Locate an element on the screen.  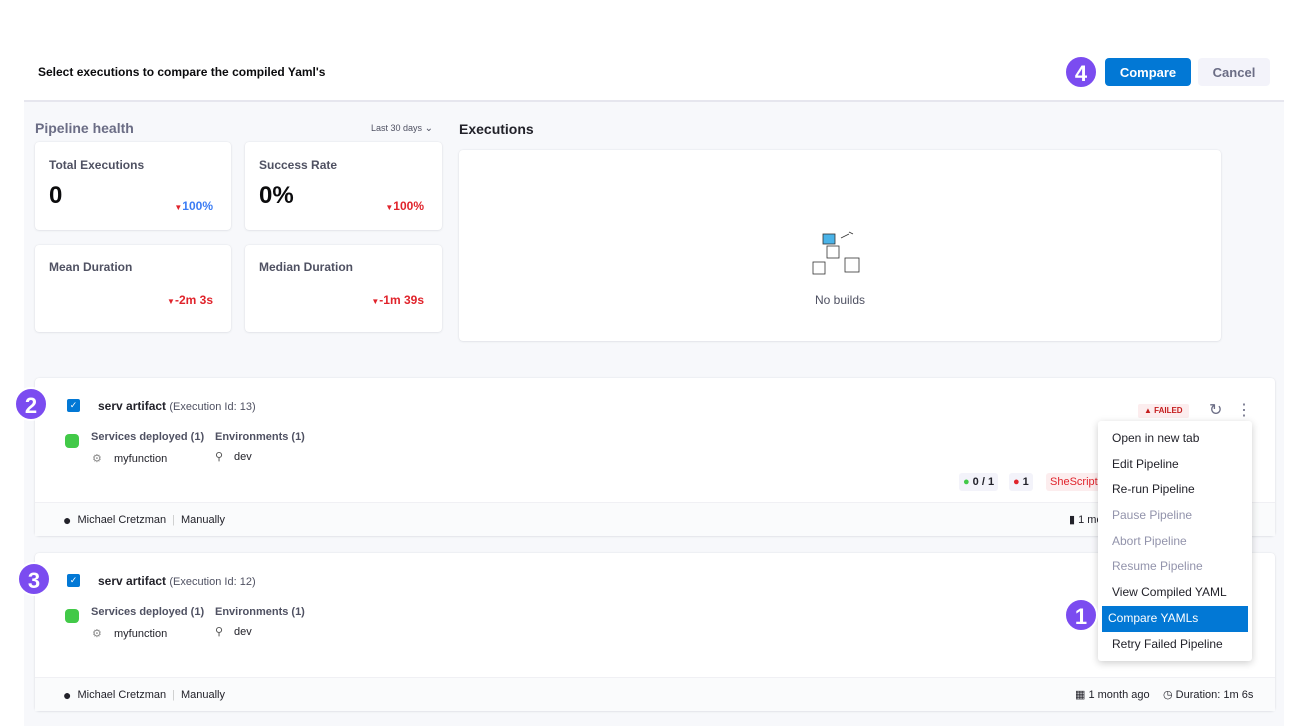
success-count: ● 0 / 1 is located at coordinates (979, 482).